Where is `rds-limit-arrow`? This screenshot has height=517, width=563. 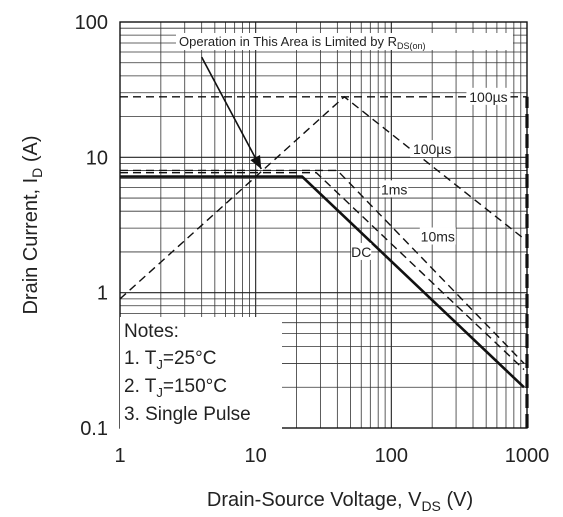 rds-limit-arrow is located at coordinates (231, 113).